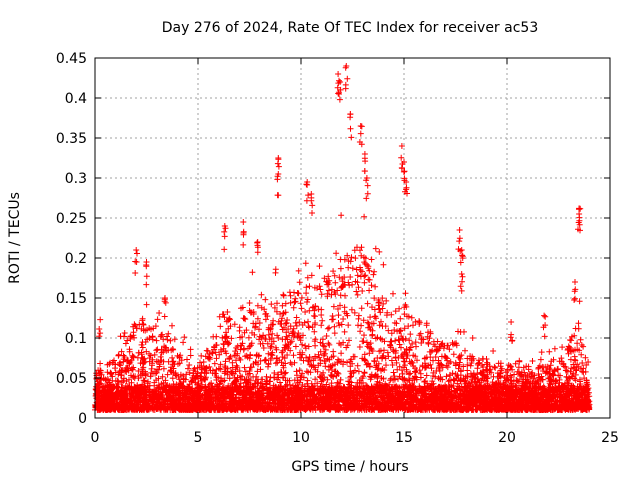  What do you see at coordinates (71, 59) in the screenshot?
I see `y-tick-label: 0.45` at bounding box center [71, 59].